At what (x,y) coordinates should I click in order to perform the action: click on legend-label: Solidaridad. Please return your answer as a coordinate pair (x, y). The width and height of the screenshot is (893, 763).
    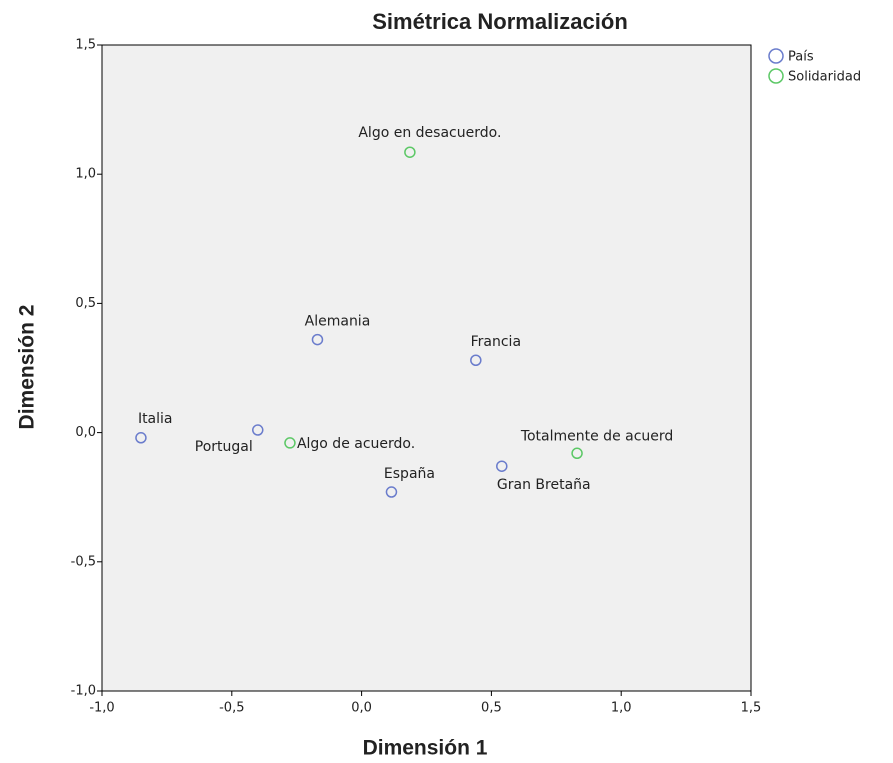
    Looking at the image, I should click on (824, 77).